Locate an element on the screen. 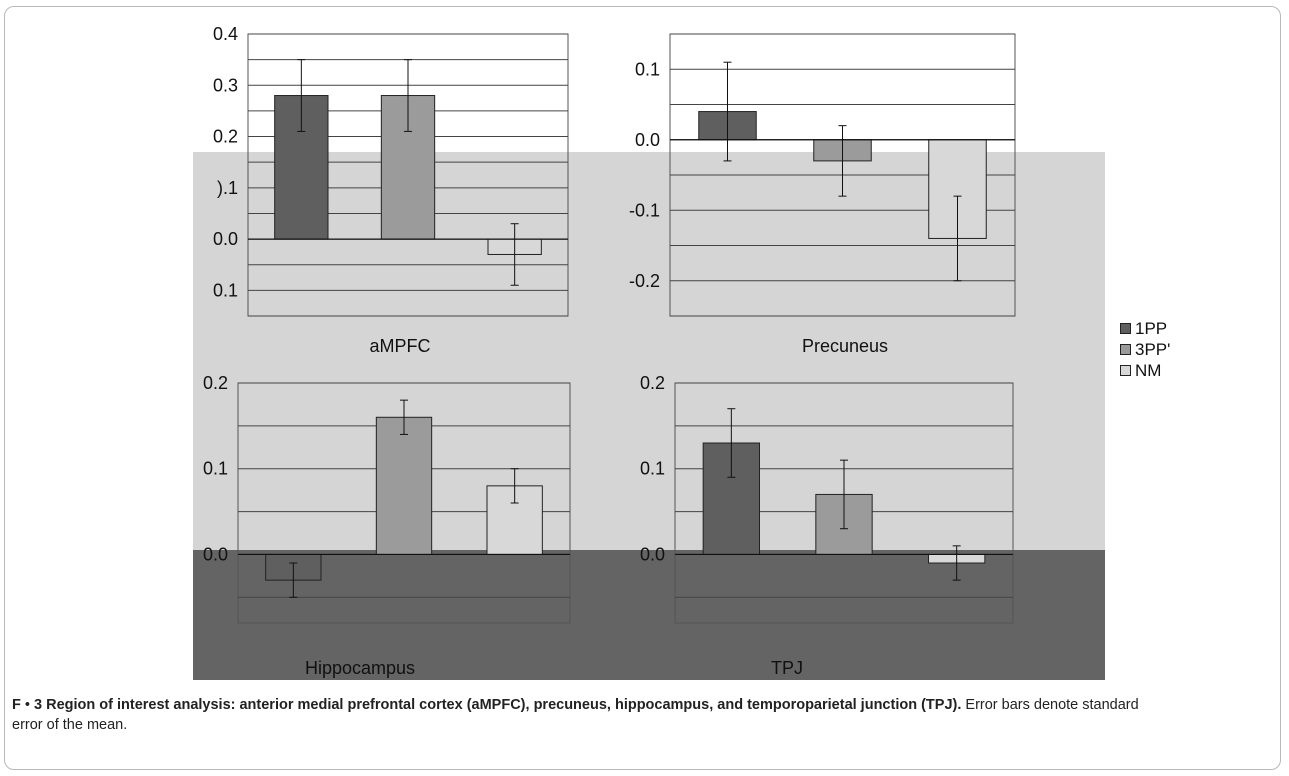 The height and width of the screenshot is (776, 1289). legend-item-nm: NM is located at coordinates (1145, 370).